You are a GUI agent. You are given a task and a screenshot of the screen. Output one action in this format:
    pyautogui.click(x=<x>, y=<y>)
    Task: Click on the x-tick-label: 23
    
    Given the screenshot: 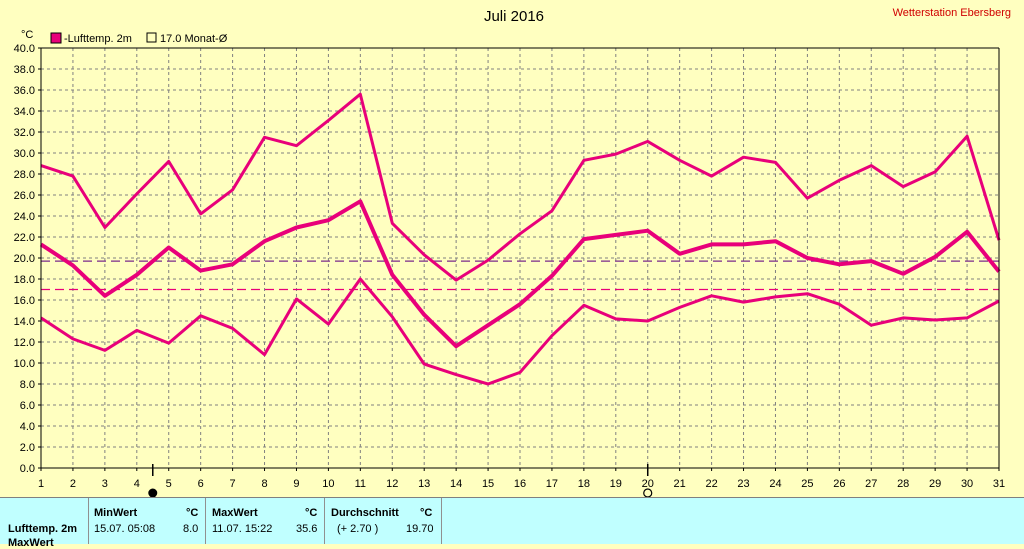 What is the action you would take?
    pyautogui.click(x=743, y=484)
    